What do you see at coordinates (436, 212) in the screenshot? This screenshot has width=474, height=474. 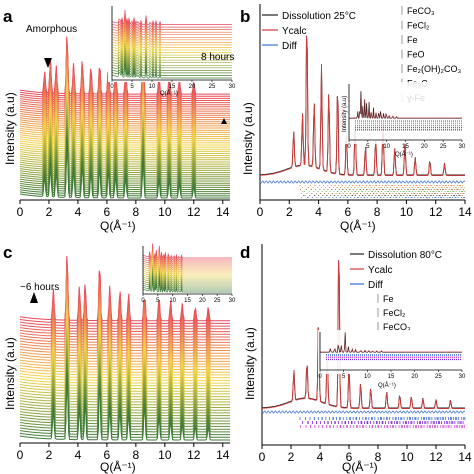 I see `panel-b-x-tick-label: 12` at bounding box center [436, 212].